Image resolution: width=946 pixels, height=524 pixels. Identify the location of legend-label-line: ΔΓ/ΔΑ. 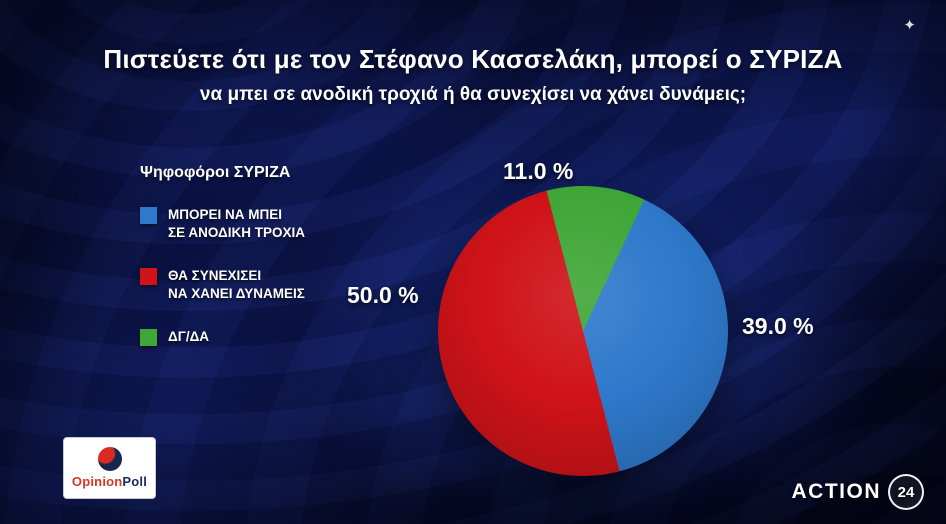
(189, 337).